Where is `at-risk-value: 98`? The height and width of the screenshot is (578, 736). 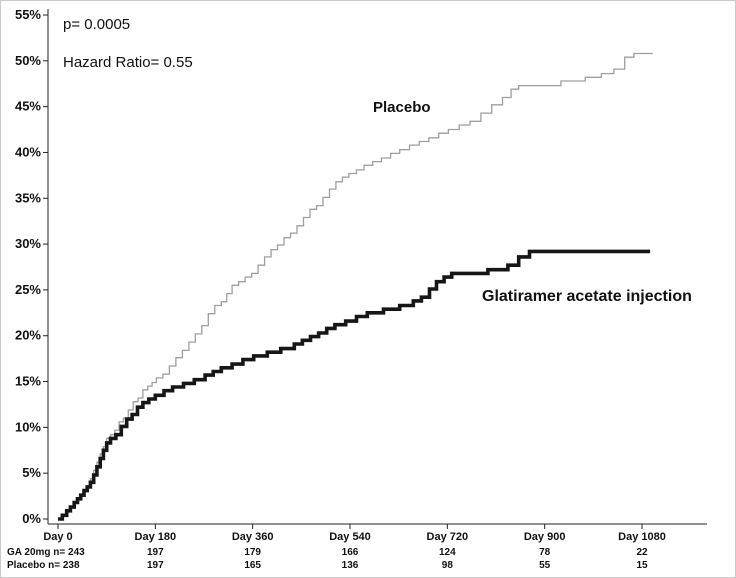
at-risk-value: 98 is located at coordinates (448, 565).